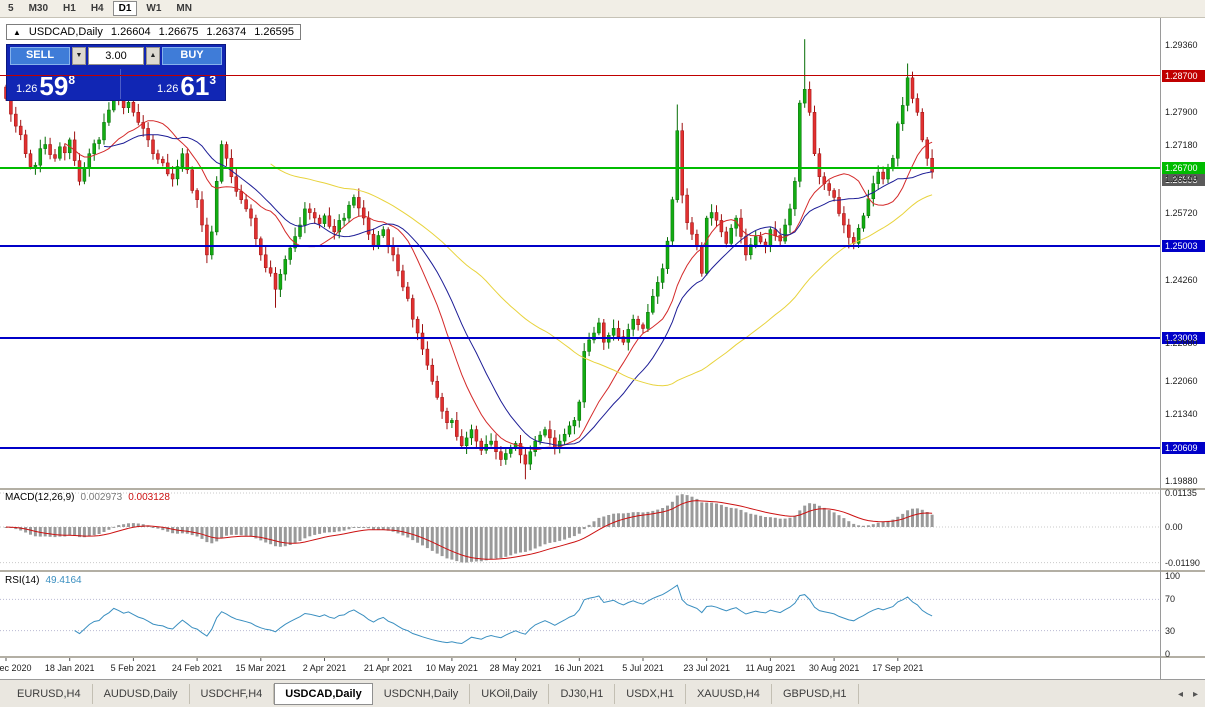  I want to click on tab-scrollers: ◂ ▸, so click(1188, 693).